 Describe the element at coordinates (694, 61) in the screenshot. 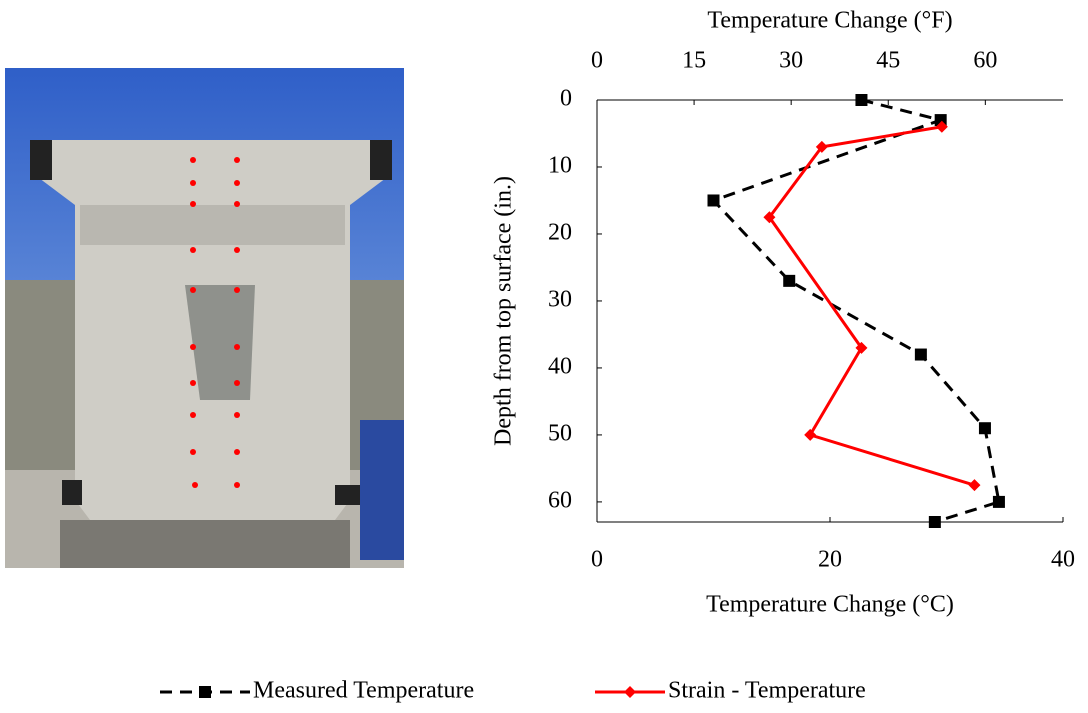

I see `x2-tick-label: 15` at that location.